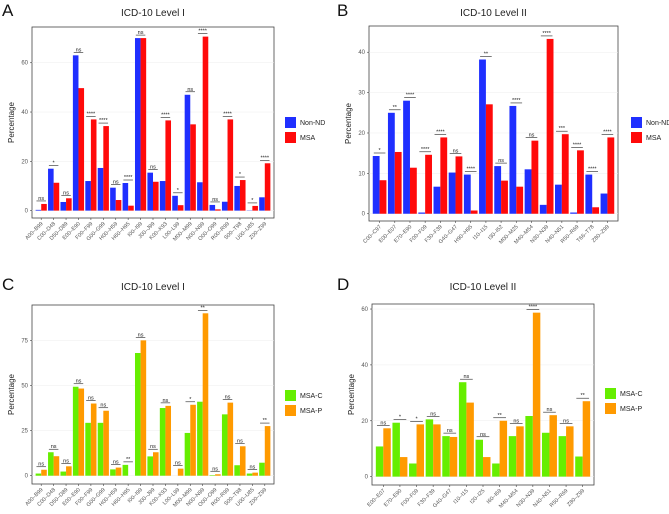 This screenshot has width=669, height=514. I want to click on x-tick-label: I20–I25, so click(477, 496).